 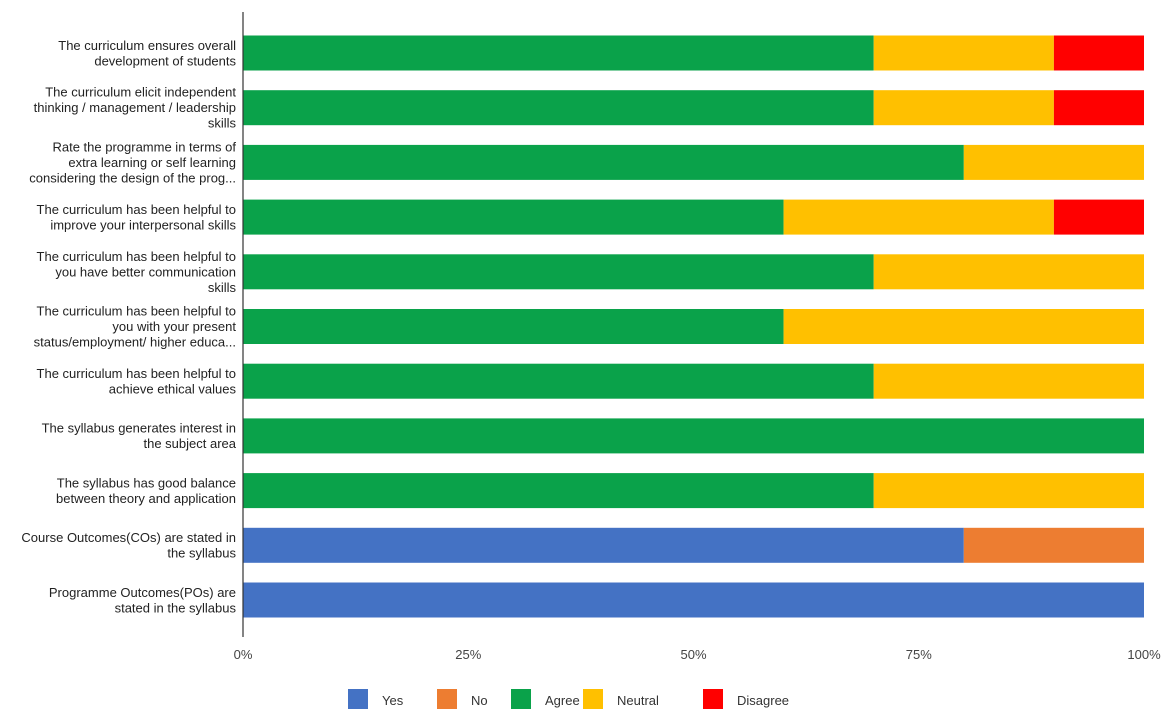 I want to click on legend-item-neutral: Neutral, so click(x=621, y=699).